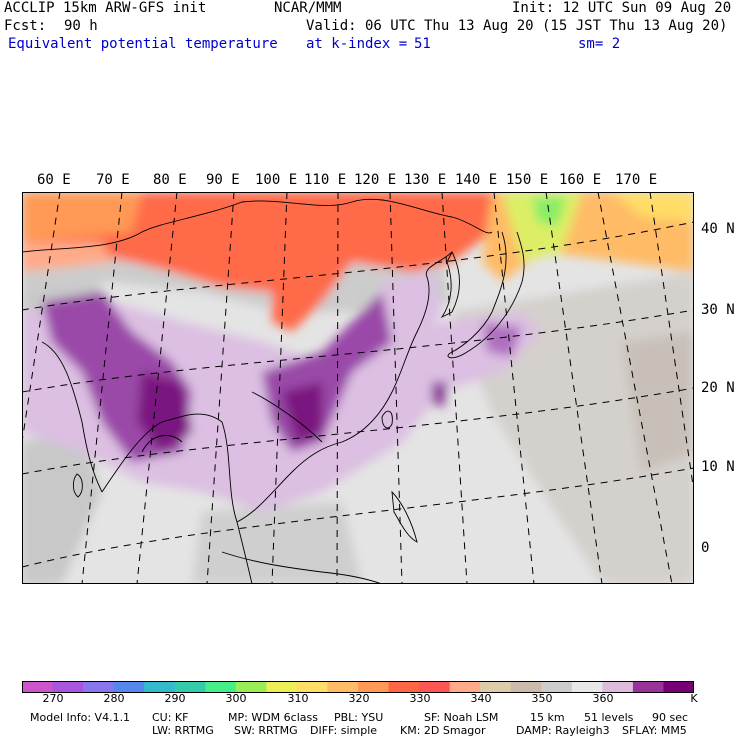 The width and height of the screenshot is (740, 740). Describe the element at coordinates (287, 417) in the screenshot. I see `border-china-south` at that location.